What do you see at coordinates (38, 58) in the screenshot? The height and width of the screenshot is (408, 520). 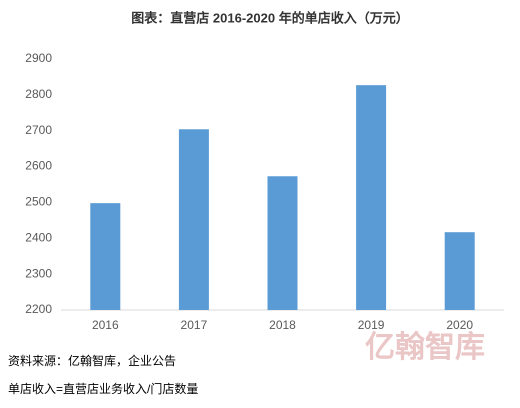 I see `y-tick-label: 2900` at bounding box center [38, 58].